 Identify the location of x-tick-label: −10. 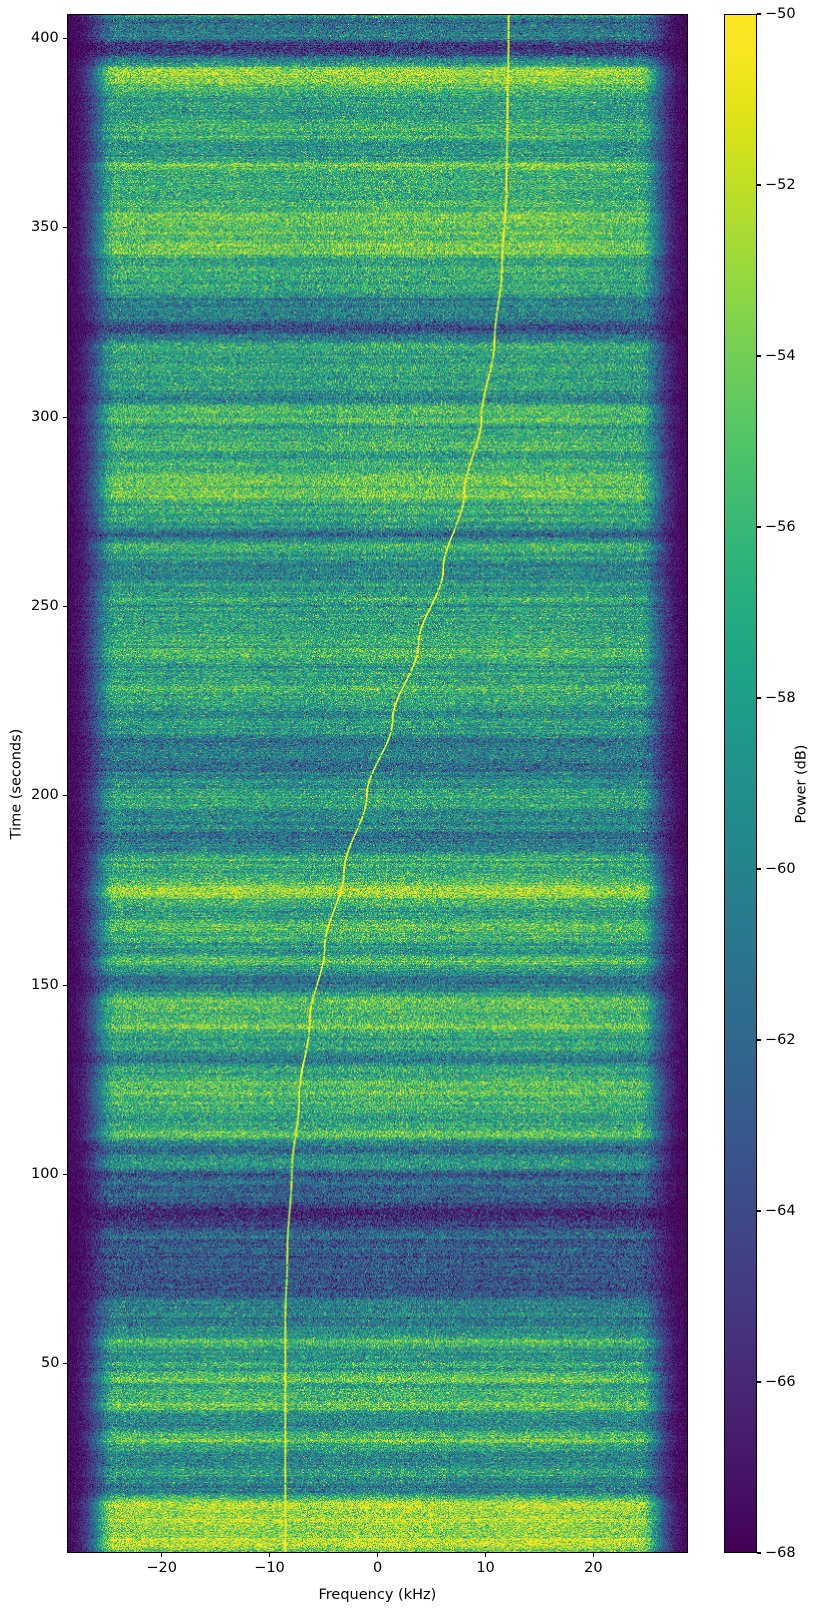
(269, 1568).